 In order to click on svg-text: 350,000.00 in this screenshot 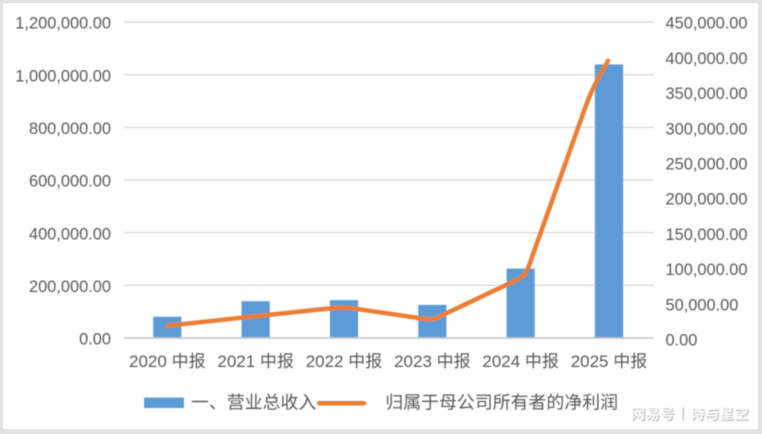, I will do `click(707, 94)`.